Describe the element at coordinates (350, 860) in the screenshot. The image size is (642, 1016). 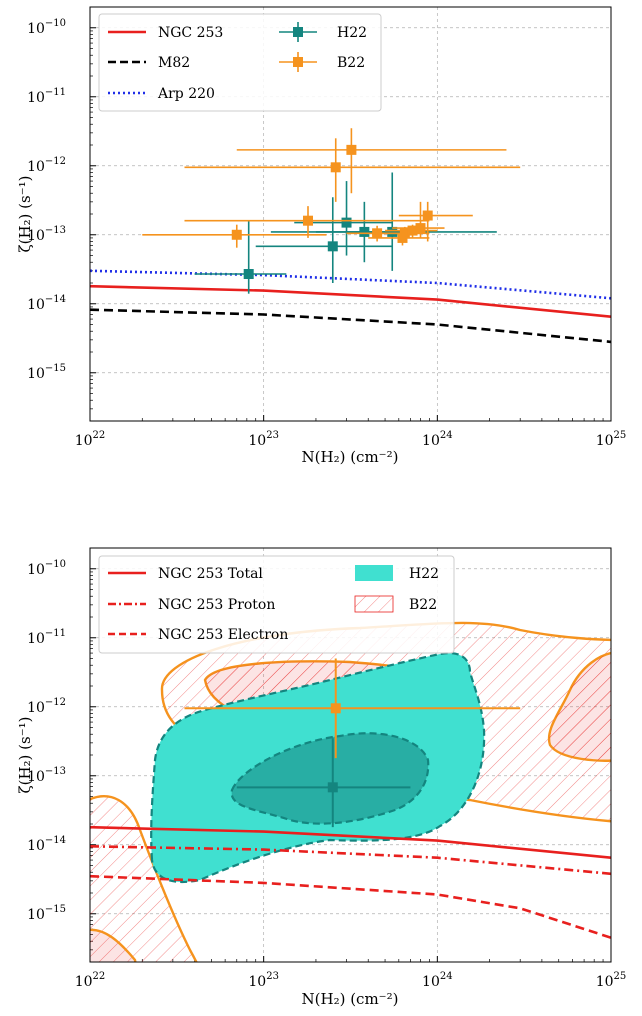
I see `model-line-ngc-253-proton` at that location.